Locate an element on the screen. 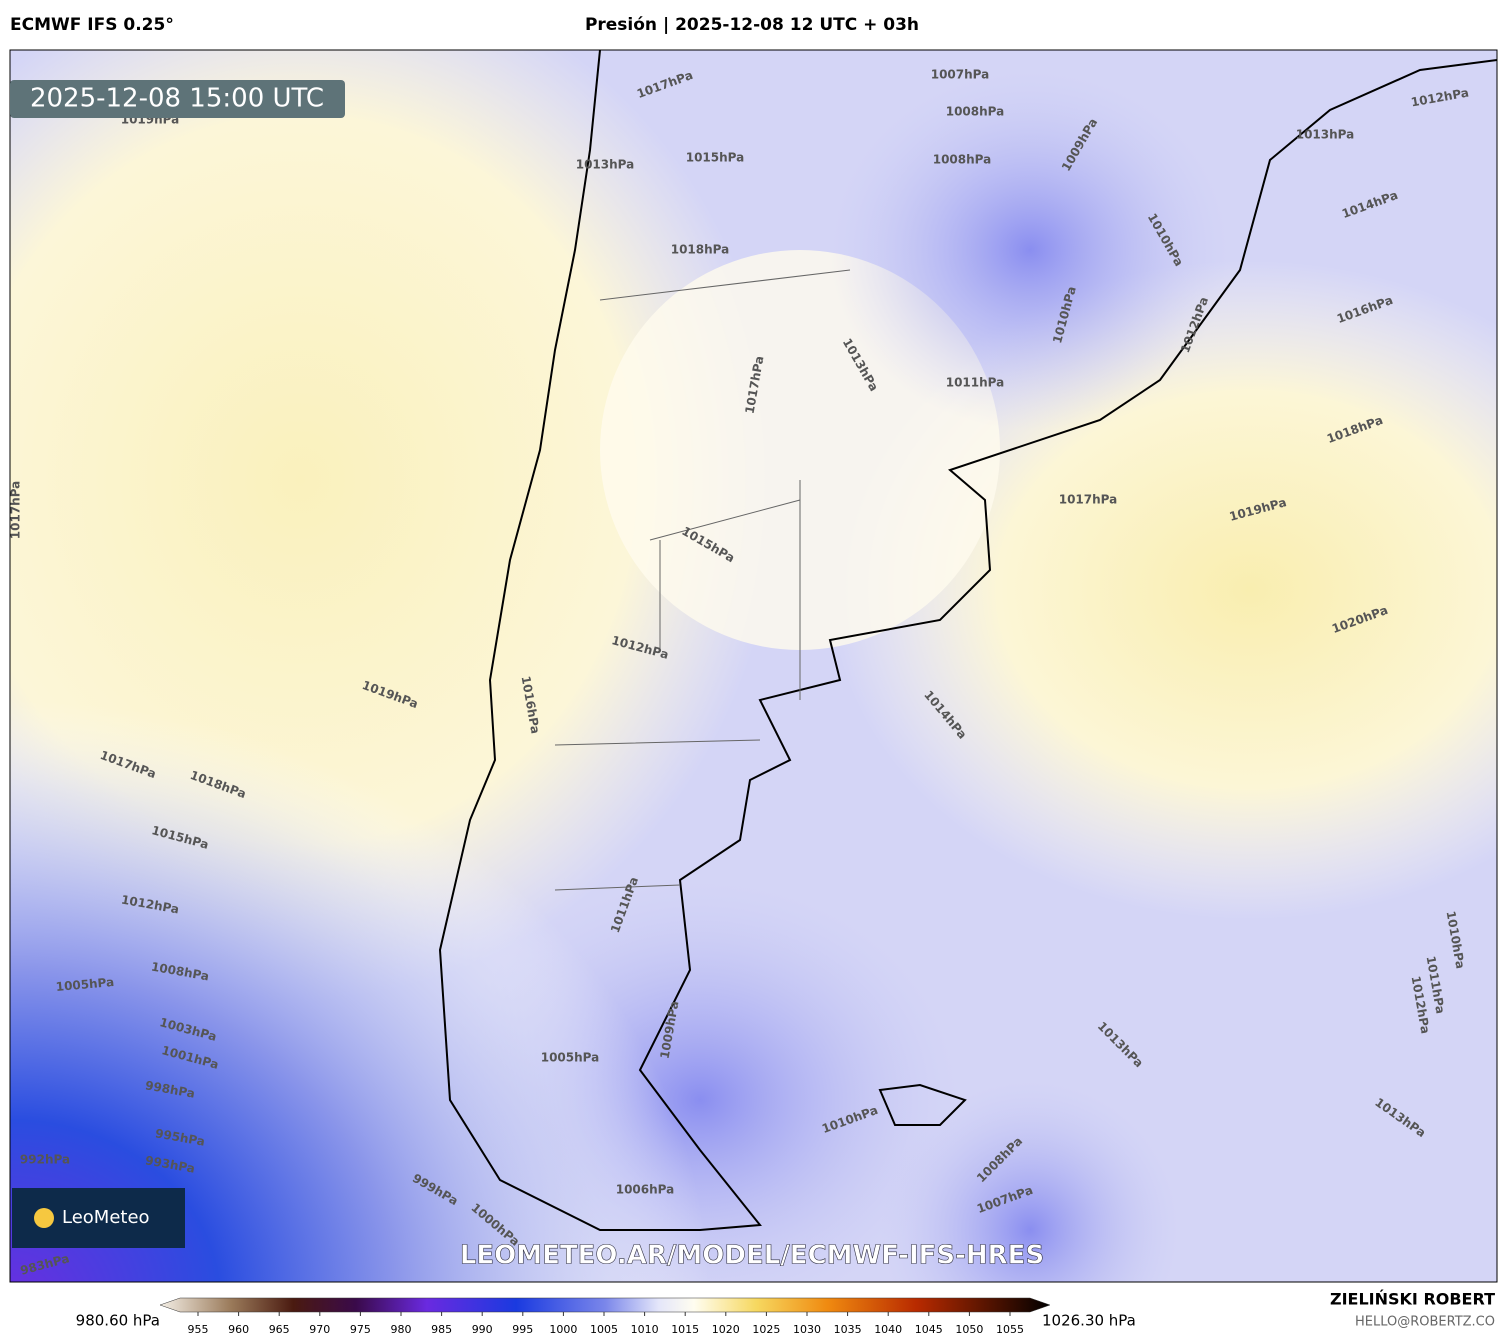  colorbar-tick-label: 1035 is located at coordinates (848, 1329).